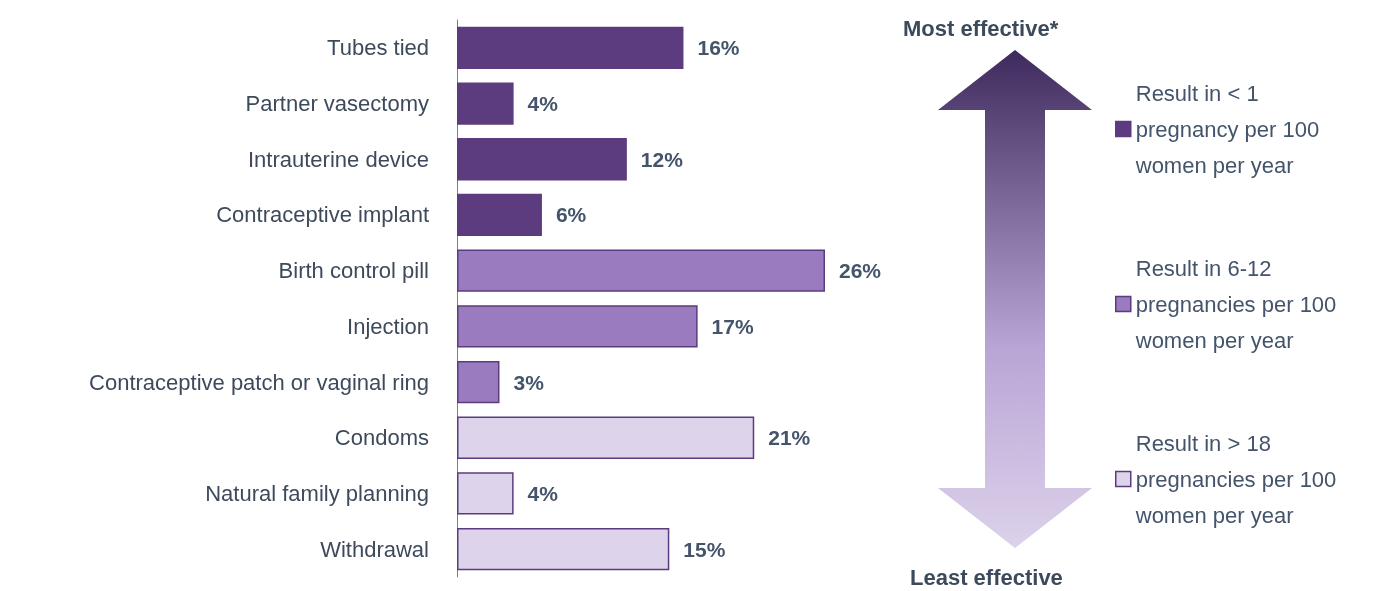 This screenshot has height=591, width=1380. What do you see at coordinates (1238, 304) in the screenshot?
I see `legend-label: Result in 6-12 pregnancies per 100 women per year` at bounding box center [1238, 304].